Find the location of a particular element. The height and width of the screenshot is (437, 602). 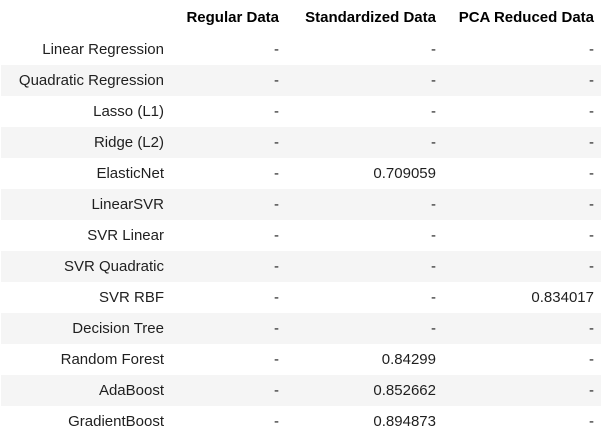

cell-standardized-data: 0.709059 is located at coordinates (404, 173).